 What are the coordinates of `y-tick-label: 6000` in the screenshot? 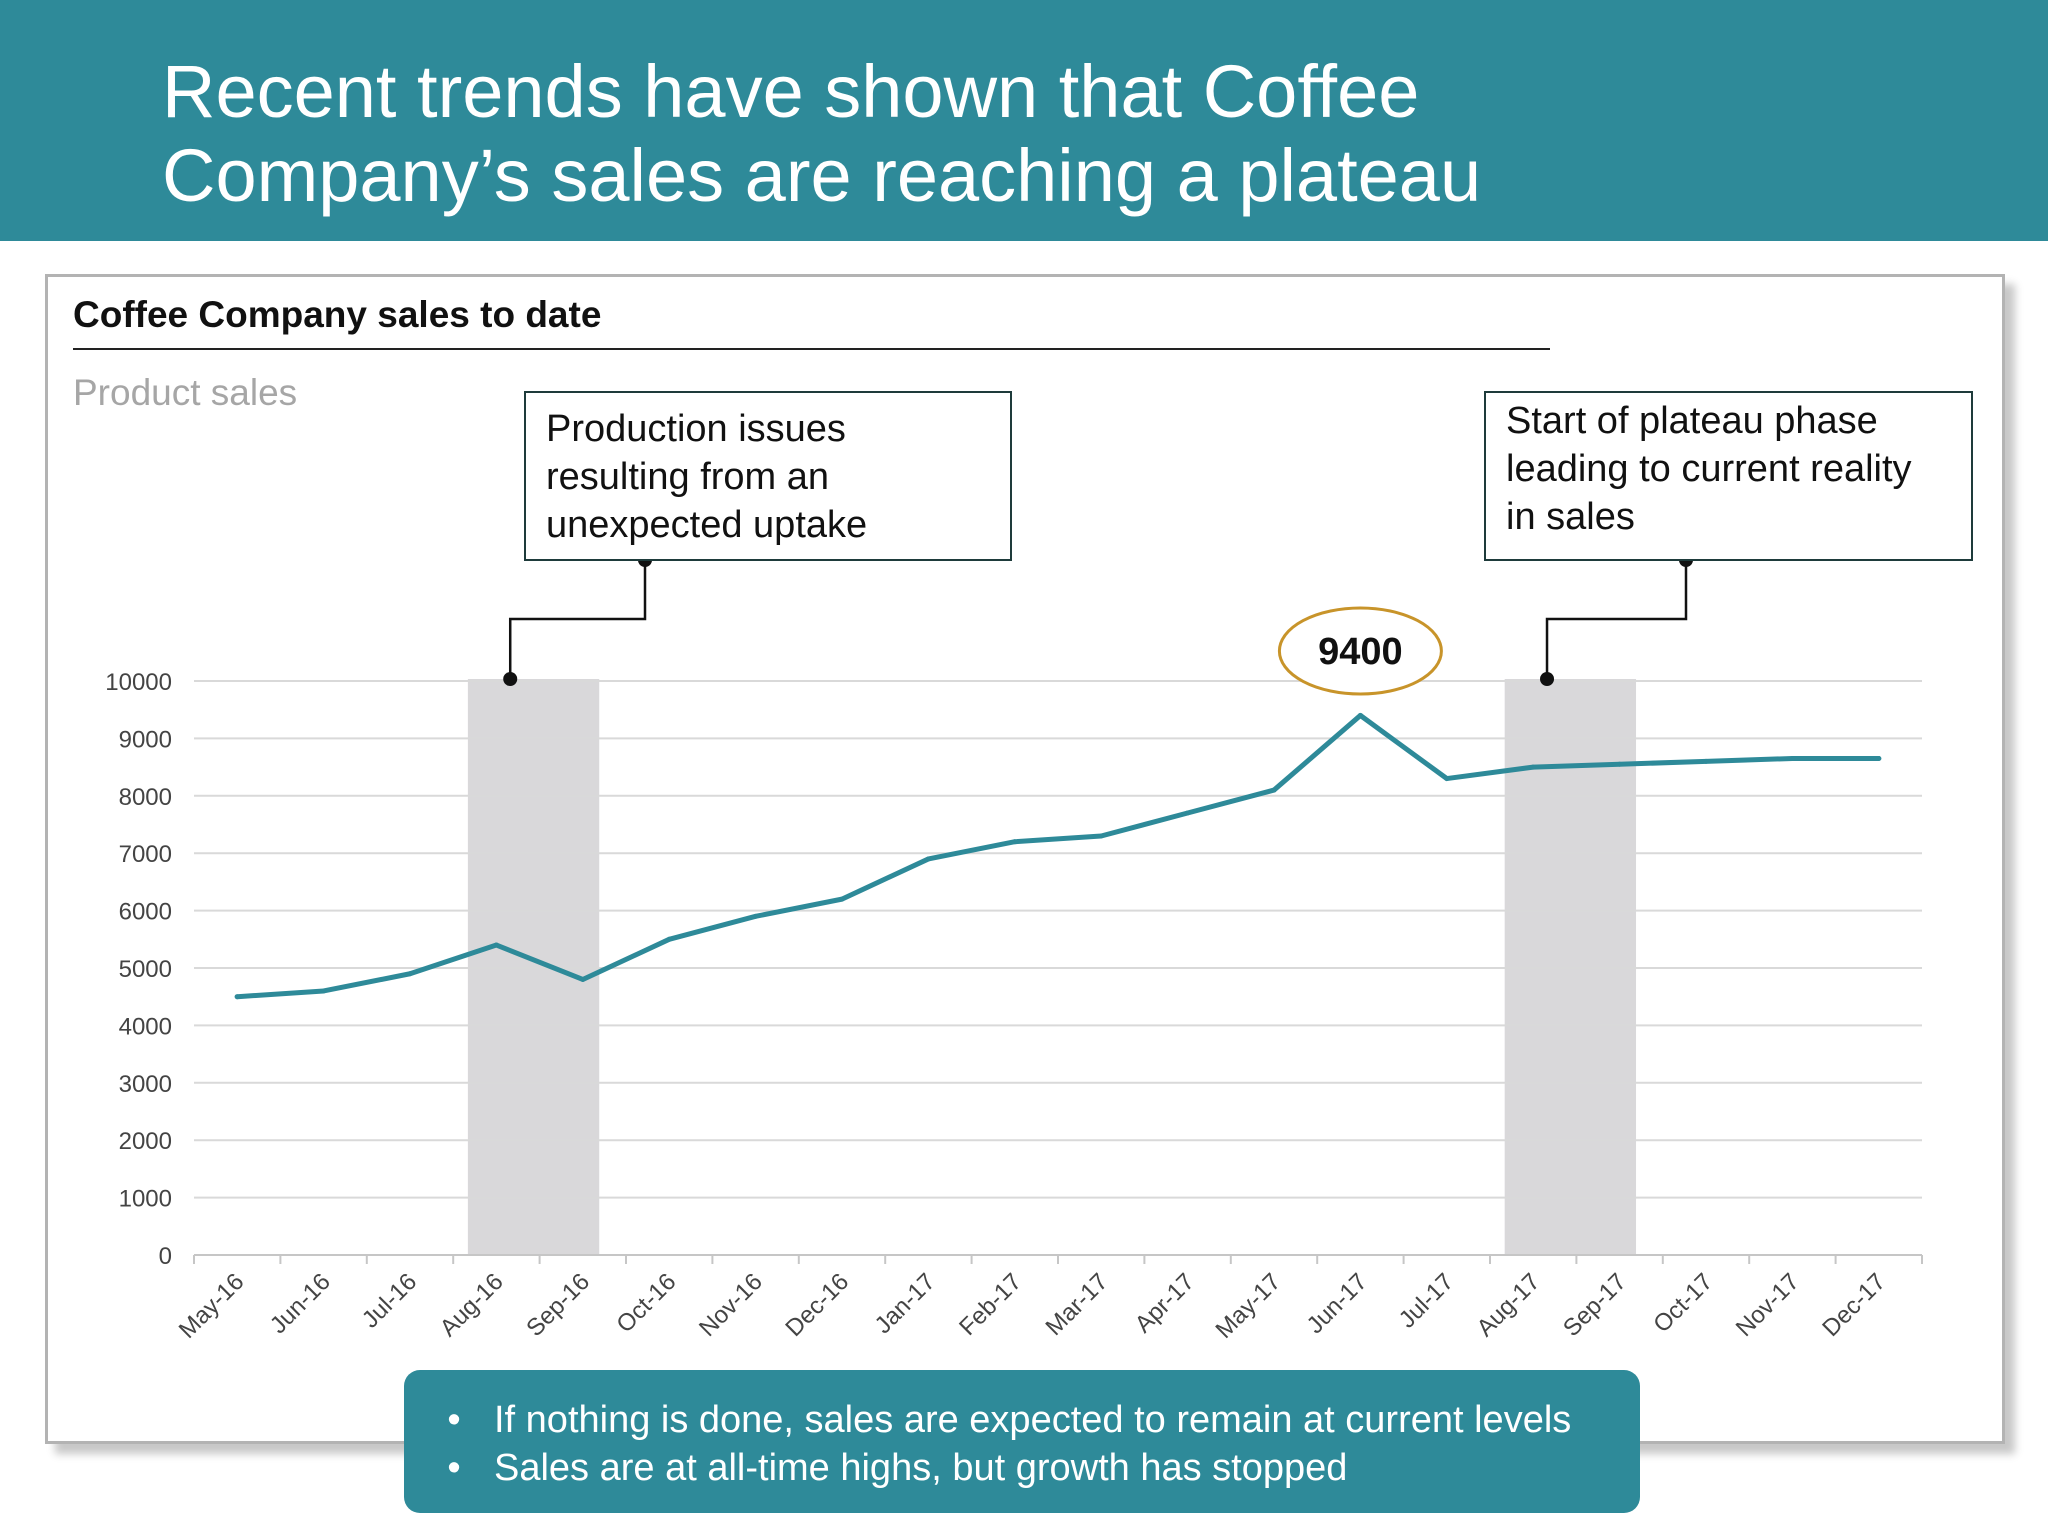 It's located at (145, 912).